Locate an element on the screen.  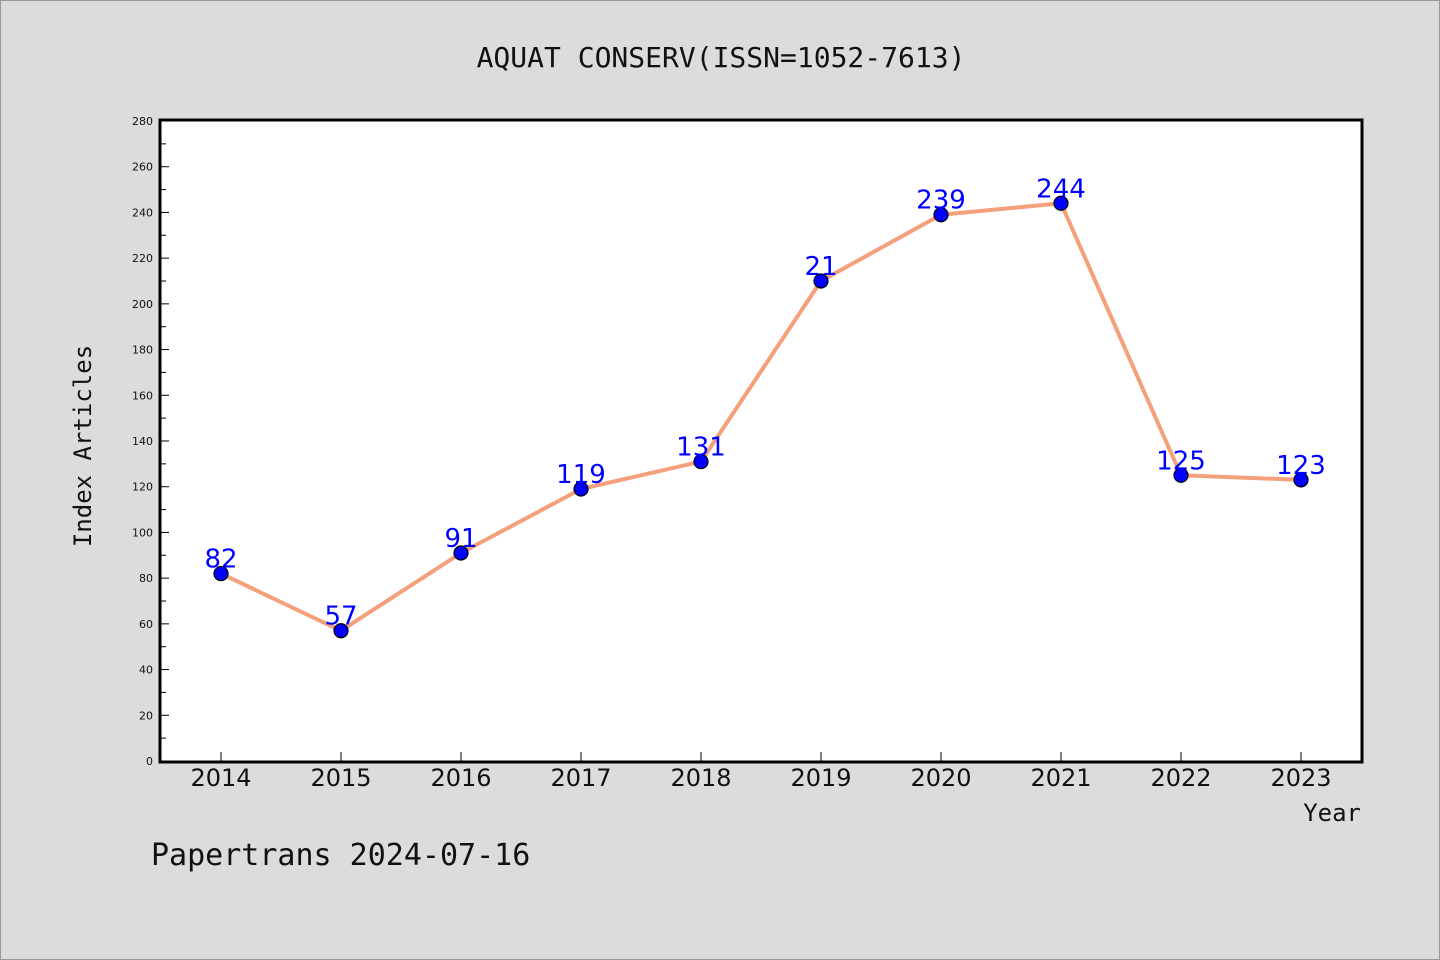
x-tick-label: 2021 is located at coordinates (1060, 778).